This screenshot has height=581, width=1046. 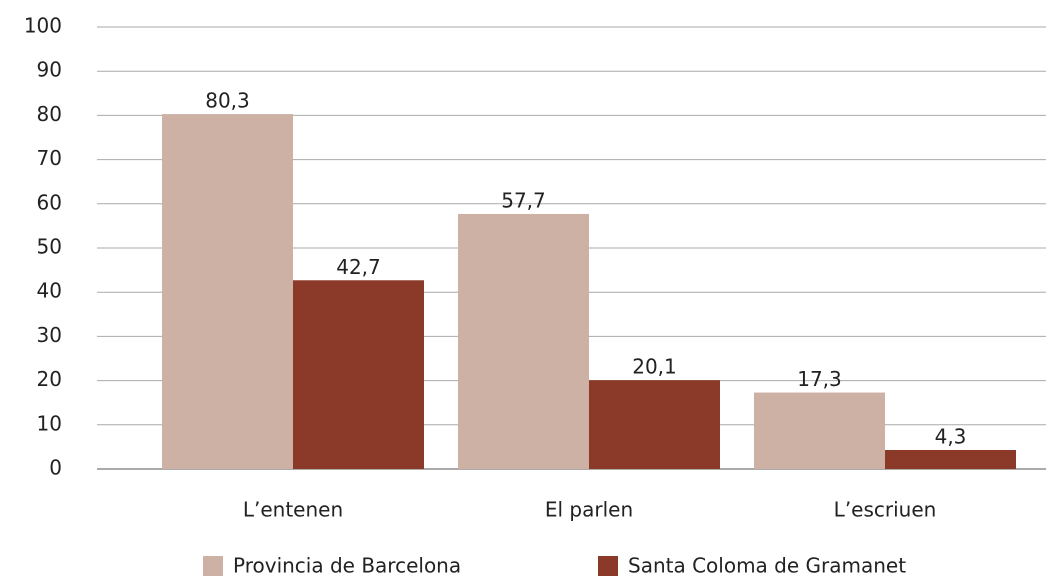 I want to click on value-label: 80,3, so click(x=227, y=101).